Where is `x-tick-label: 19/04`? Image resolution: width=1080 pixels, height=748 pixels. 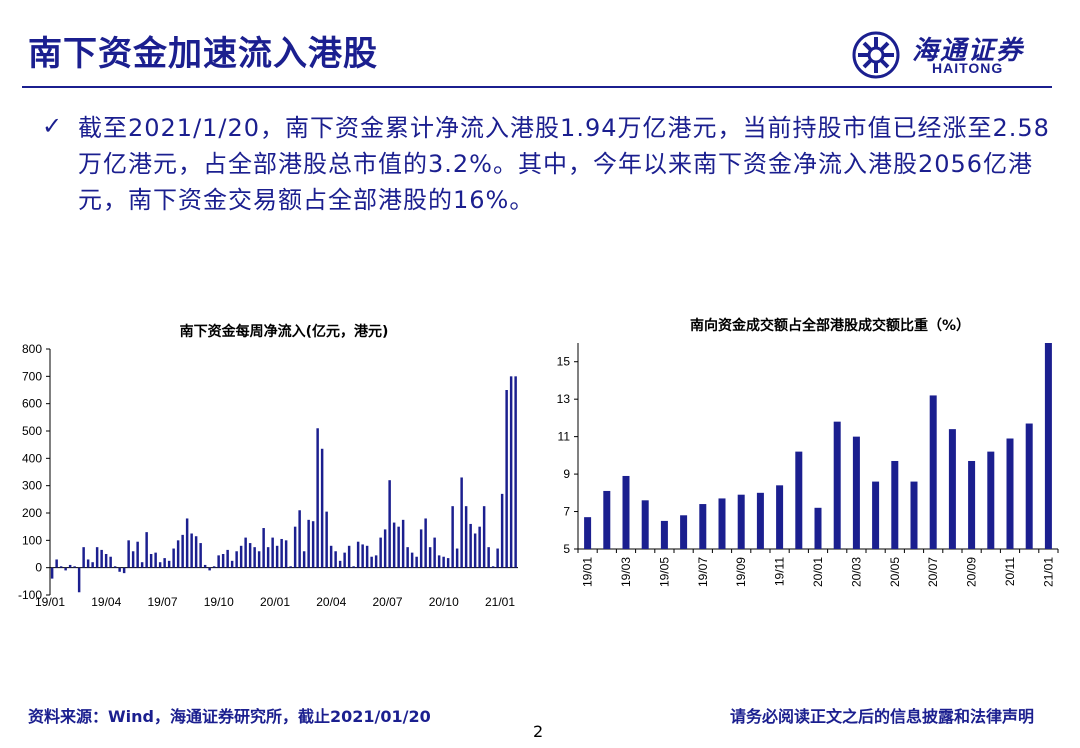 x-tick-label: 19/04 is located at coordinates (106, 602).